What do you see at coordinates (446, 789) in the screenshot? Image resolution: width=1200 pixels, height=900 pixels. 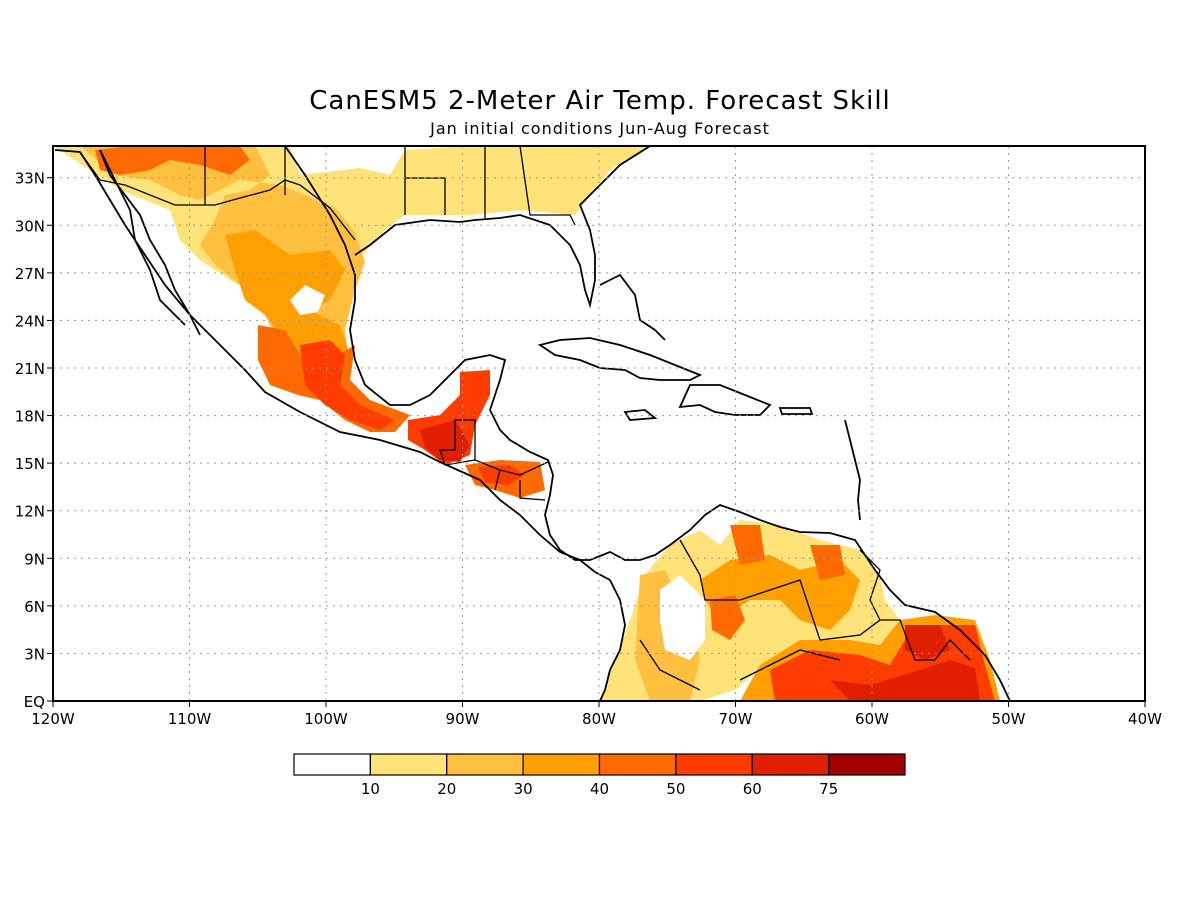 I see `colorbar-label: 20` at bounding box center [446, 789].